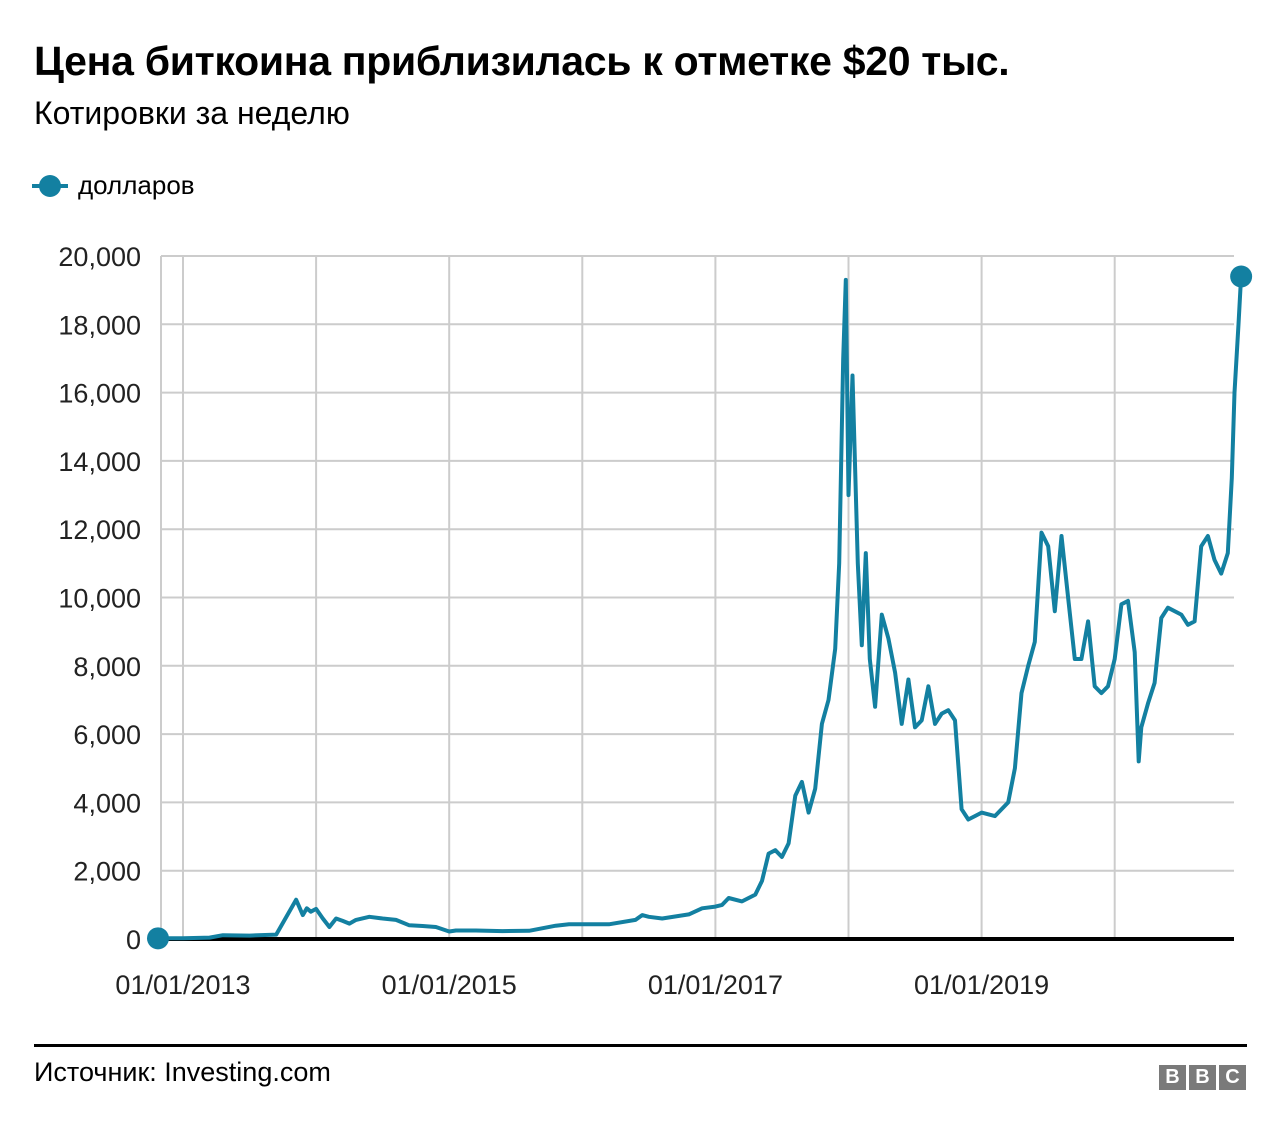 Image resolution: width=1280 pixels, height=1132 pixels. Describe the element at coordinates (50, 186) in the screenshot. I see `legend-marker-icon` at that location.